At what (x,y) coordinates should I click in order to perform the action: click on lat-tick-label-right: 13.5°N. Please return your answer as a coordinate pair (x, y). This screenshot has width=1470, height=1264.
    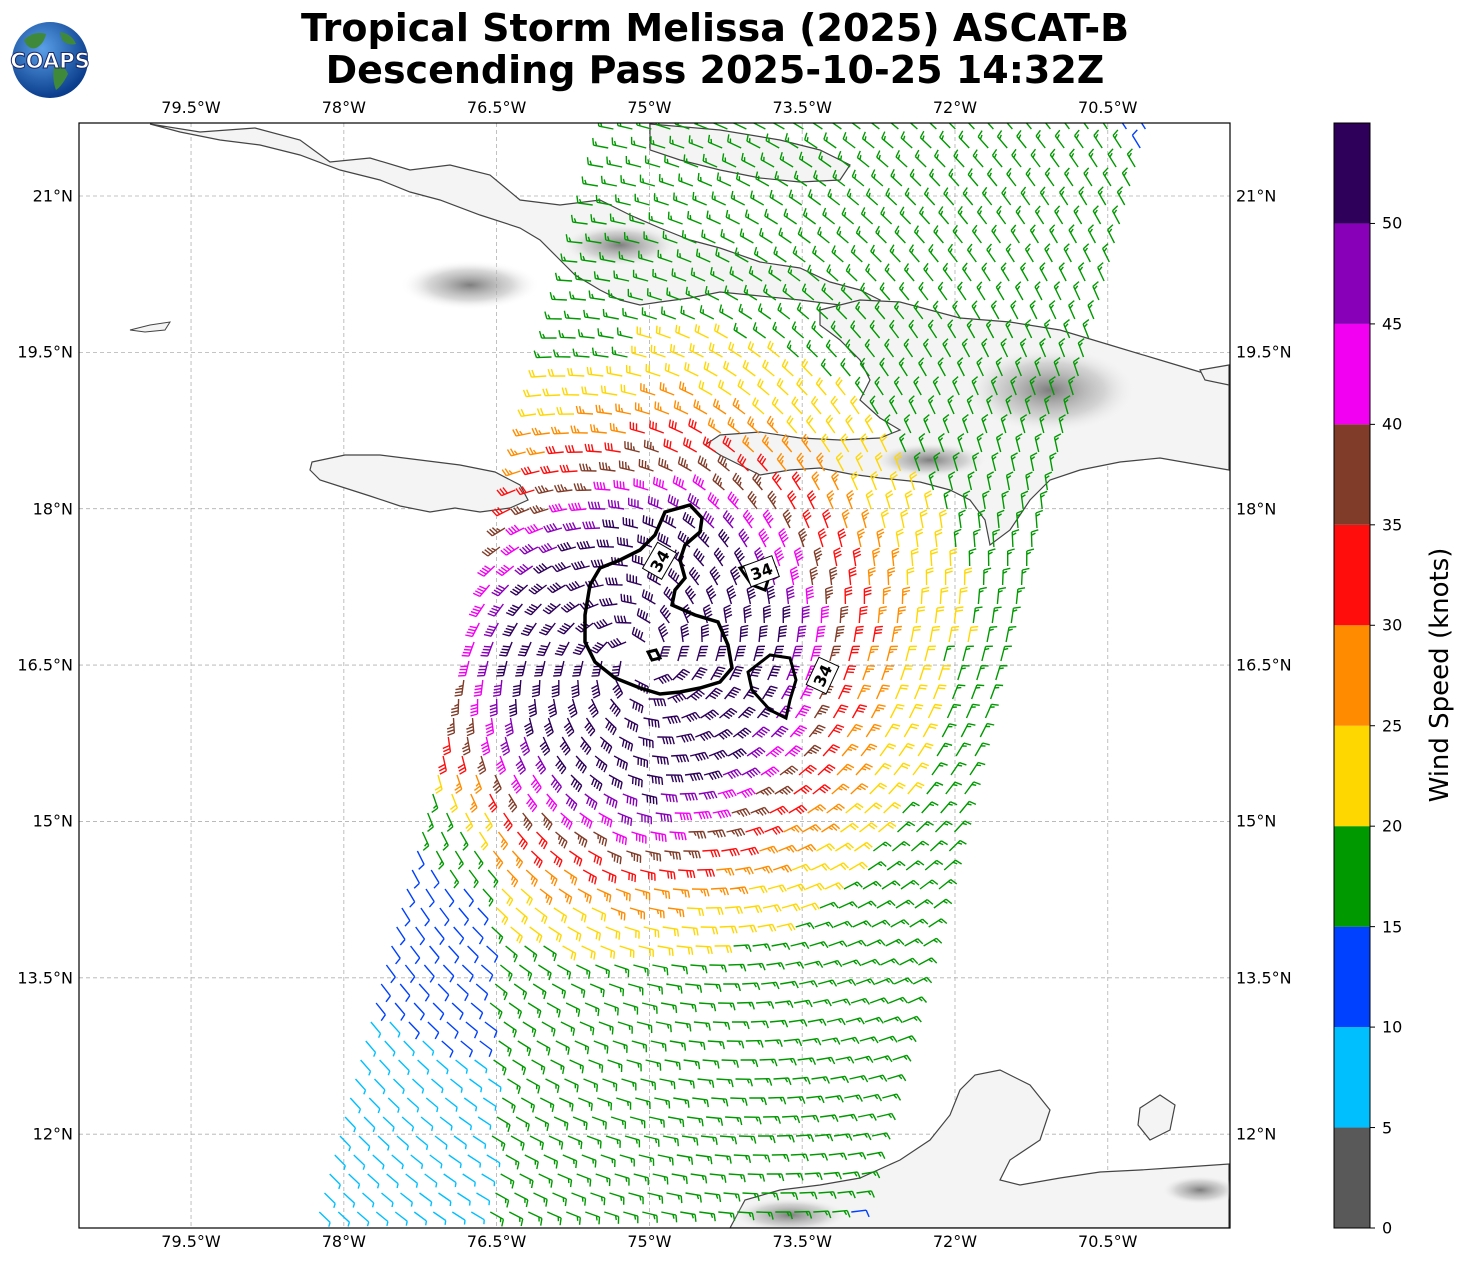
    Looking at the image, I should click on (1264, 978).